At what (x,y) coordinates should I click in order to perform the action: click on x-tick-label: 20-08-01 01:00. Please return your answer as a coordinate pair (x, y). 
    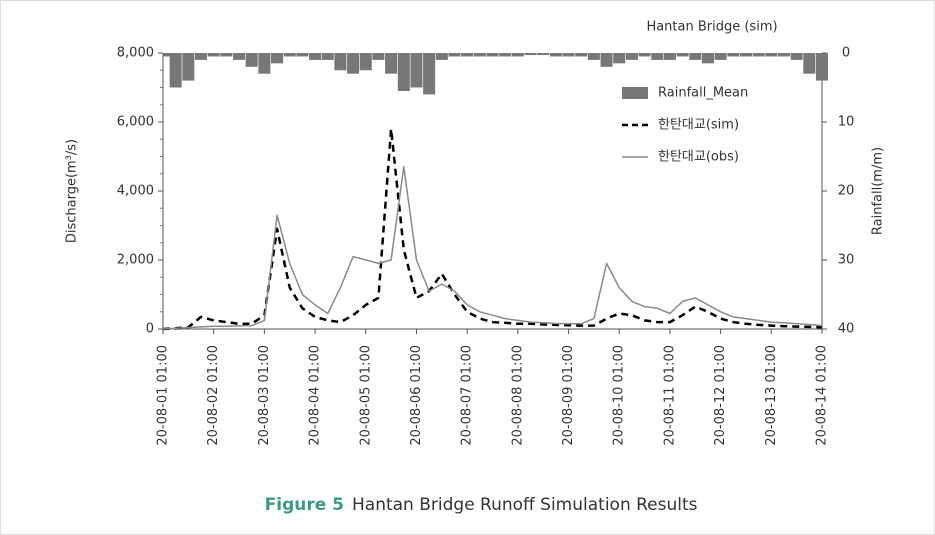
    Looking at the image, I should click on (163, 395).